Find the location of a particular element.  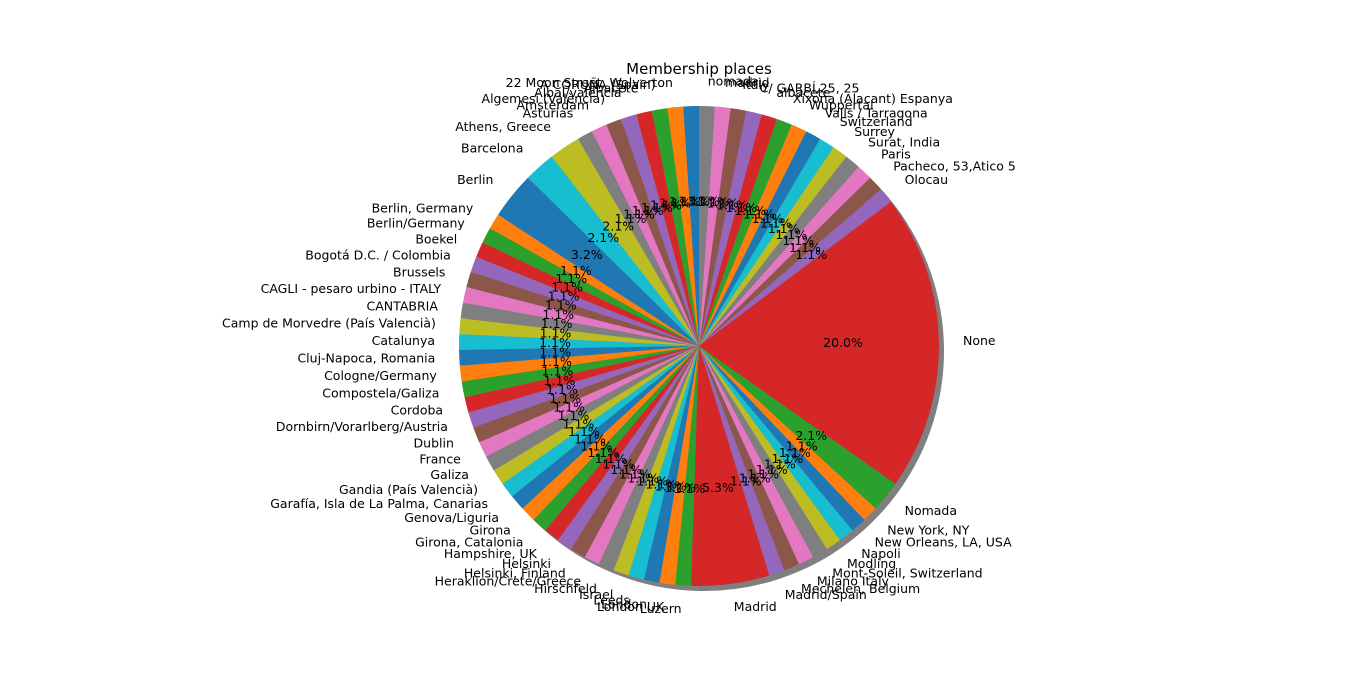

slice-label: Albal/valència is located at coordinates (577, 92).